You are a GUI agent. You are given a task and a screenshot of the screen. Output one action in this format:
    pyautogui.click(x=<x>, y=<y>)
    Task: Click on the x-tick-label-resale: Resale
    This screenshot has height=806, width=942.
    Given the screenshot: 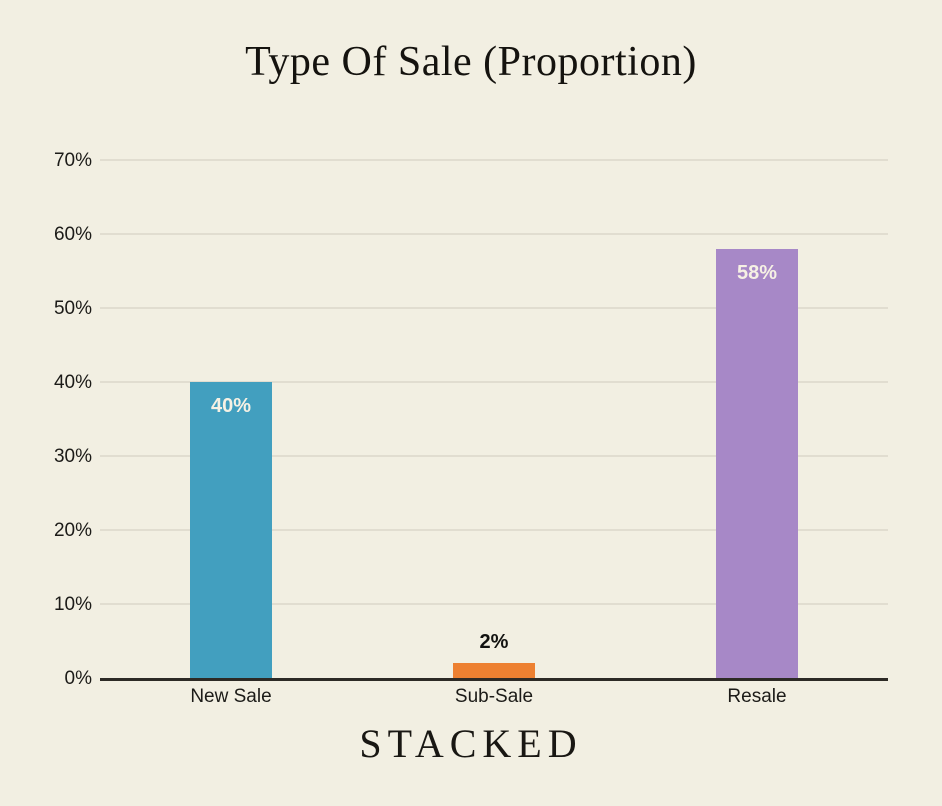 What is the action you would take?
    pyautogui.click(x=757, y=696)
    